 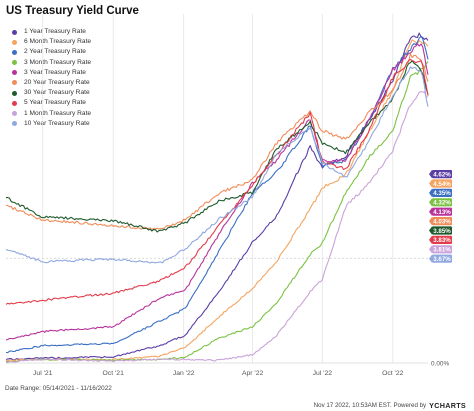 I want to click on powered-by-text: Powered by, so click(x=410, y=405).